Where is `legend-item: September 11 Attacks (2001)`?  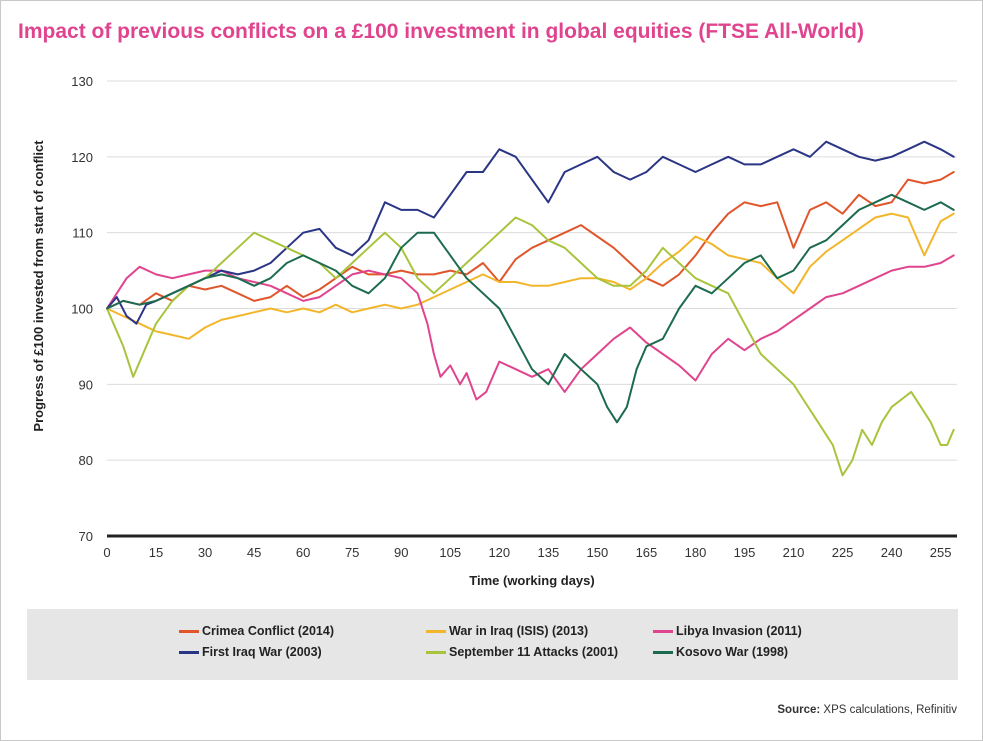
legend-item: September 11 Attacks (2001) is located at coordinates (522, 652).